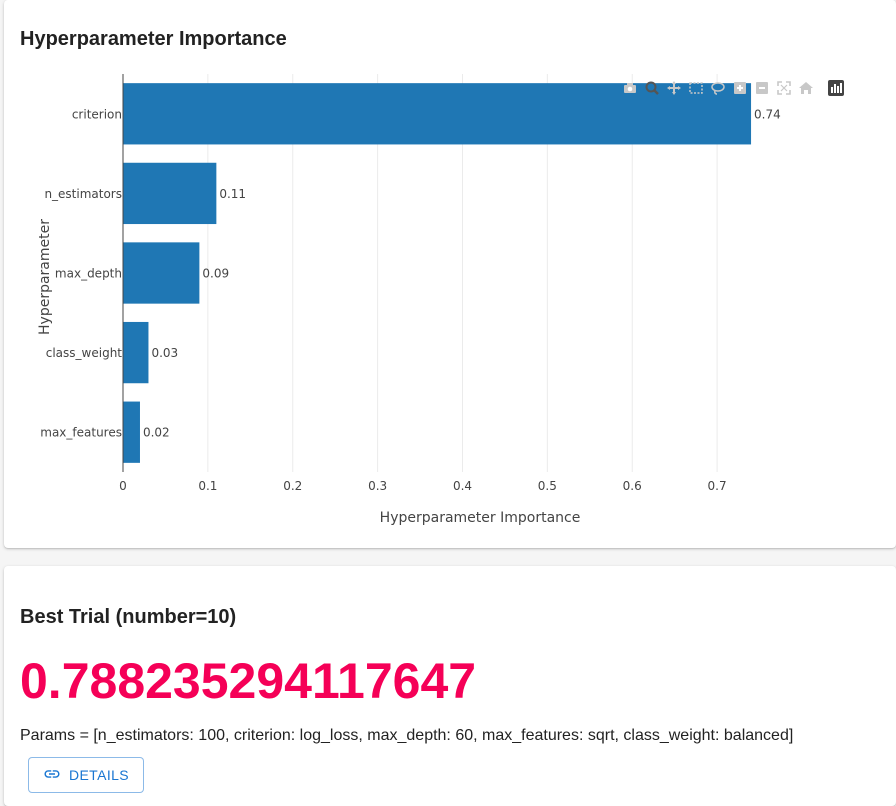 The height and width of the screenshot is (806, 896). Describe the element at coordinates (836, 88) in the screenshot. I see `plotly-logo-icon` at that location.